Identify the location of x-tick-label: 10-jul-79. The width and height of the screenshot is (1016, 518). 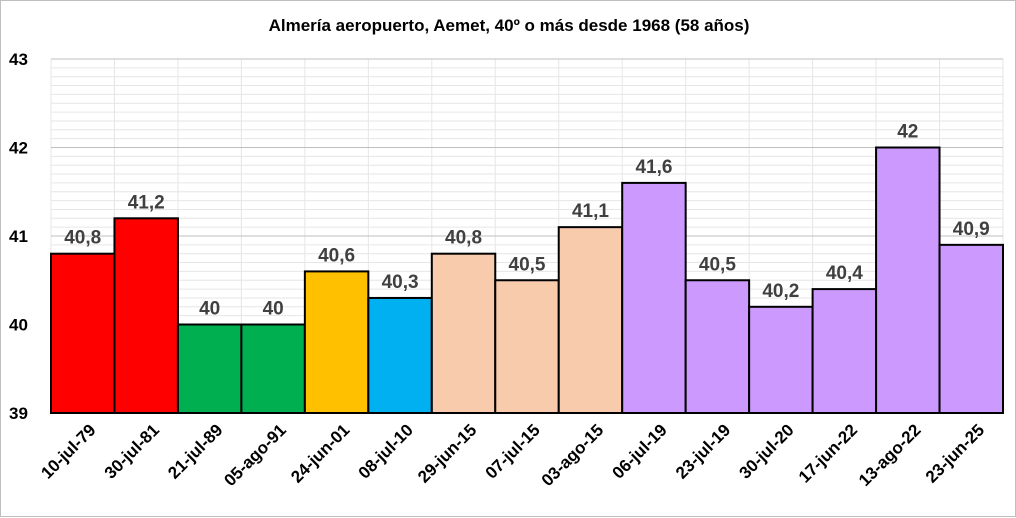
(68, 451).